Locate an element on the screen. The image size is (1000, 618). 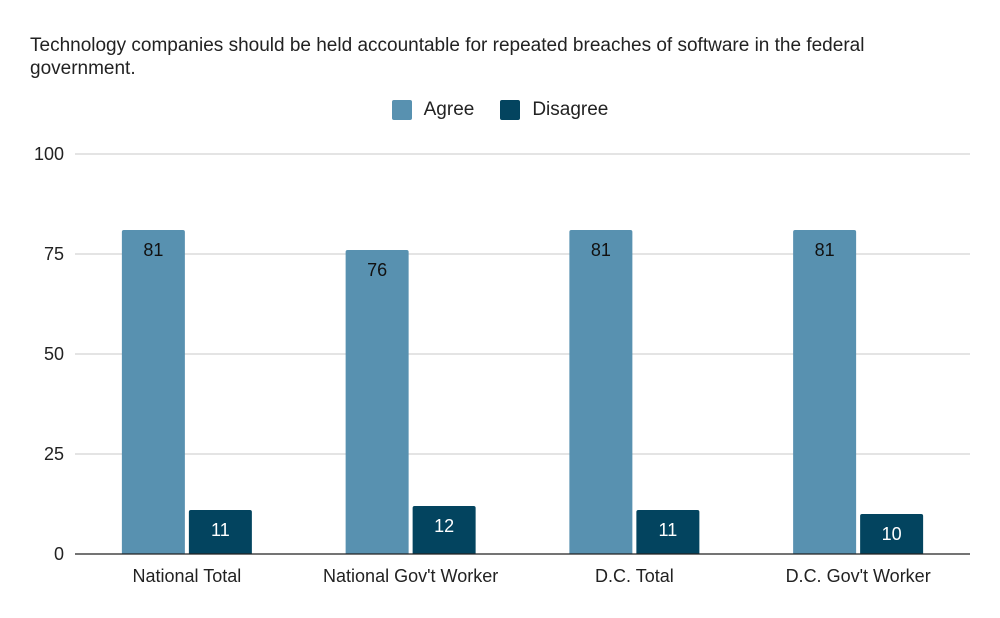
legend-item-disagree: Disagree is located at coordinates (554, 110).